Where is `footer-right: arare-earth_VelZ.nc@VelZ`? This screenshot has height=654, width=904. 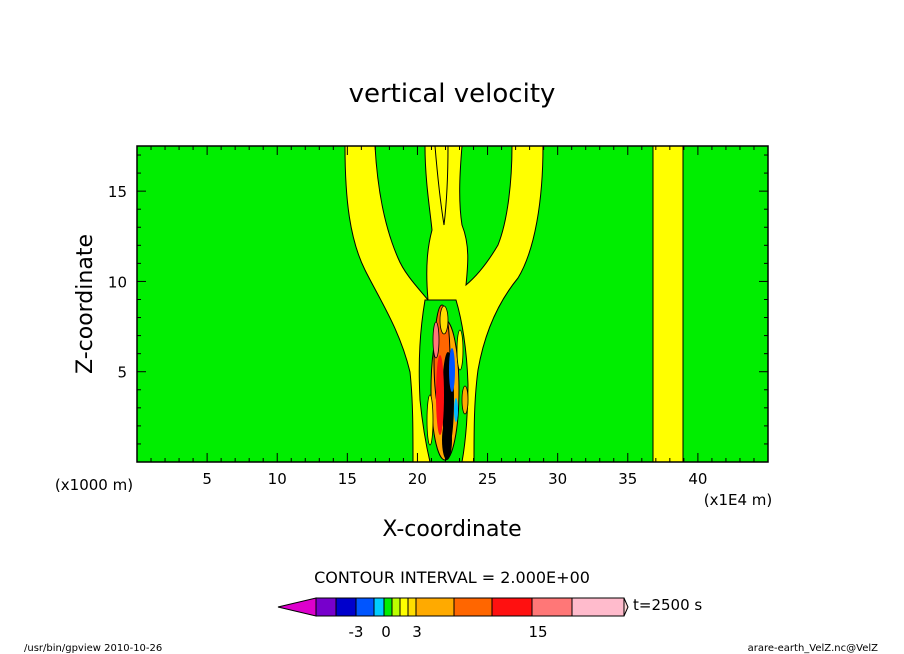
footer-right: arare-earth_VelZ.nc@VelZ is located at coordinates (813, 648).